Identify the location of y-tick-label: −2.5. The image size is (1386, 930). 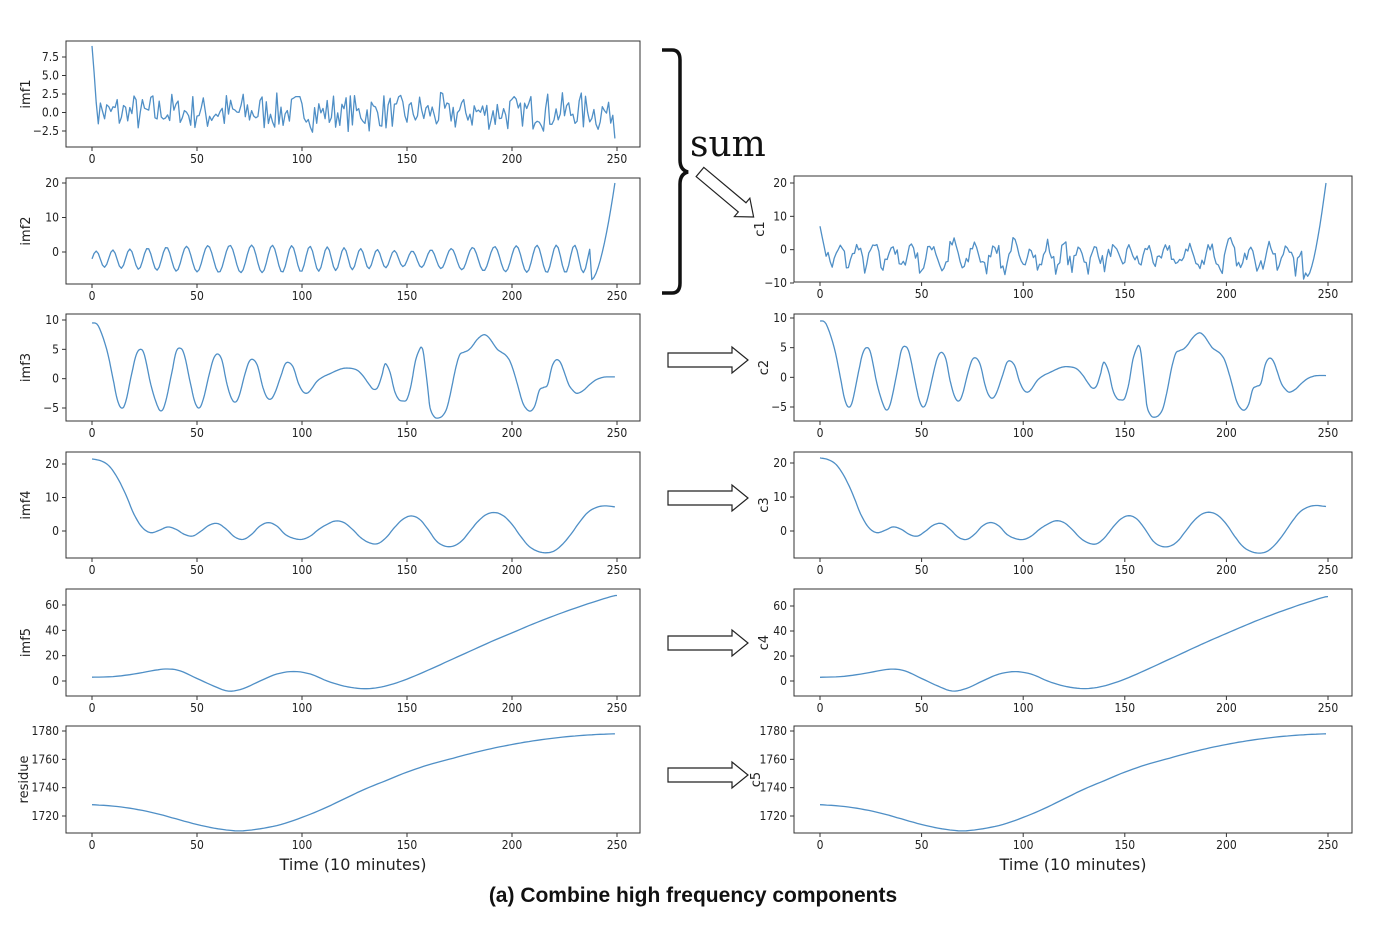
(46, 131).